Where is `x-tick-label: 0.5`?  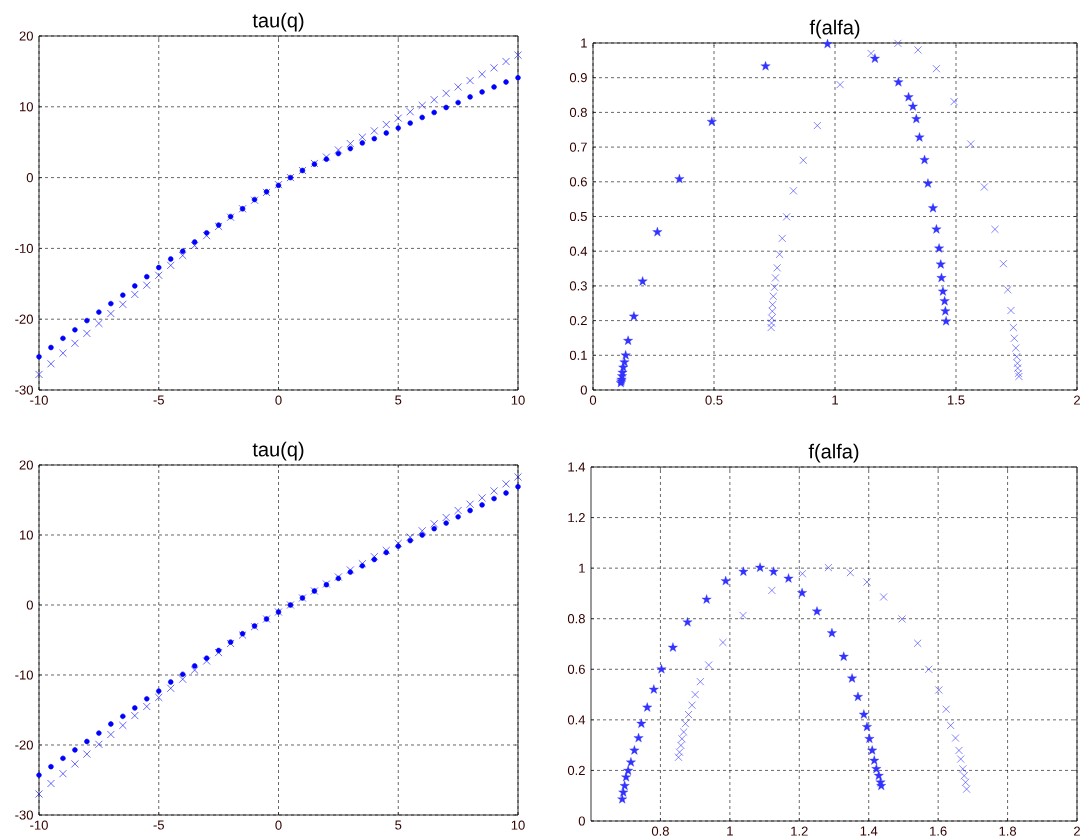
x-tick-label: 0.5 is located at coordinates (714, 400).